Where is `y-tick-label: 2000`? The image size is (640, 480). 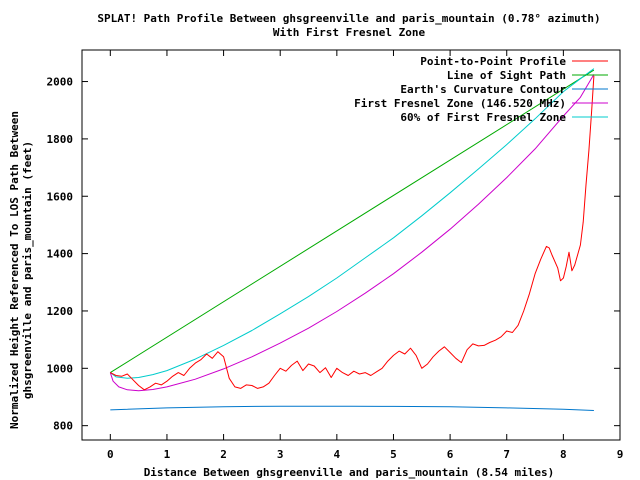 y-tick-label: 2000 is located at coordinates (60, 82).